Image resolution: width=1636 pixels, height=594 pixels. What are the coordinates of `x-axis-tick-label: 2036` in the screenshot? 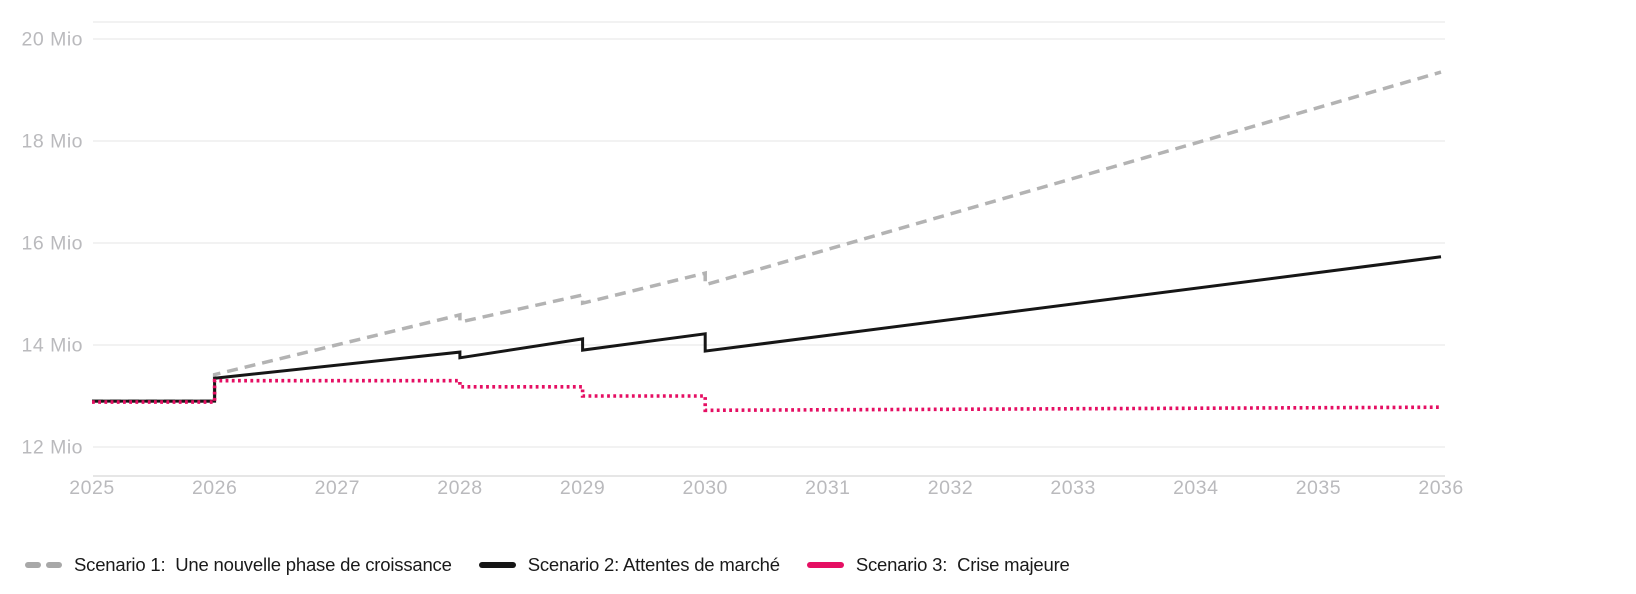 It's located at (1440, 488).